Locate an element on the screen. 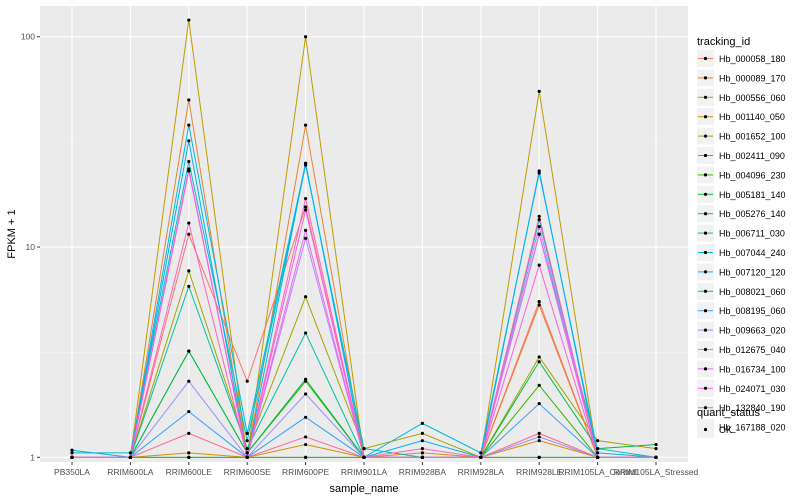  legend-label: Hb_005276_140 is located at coordinates (752, 214).